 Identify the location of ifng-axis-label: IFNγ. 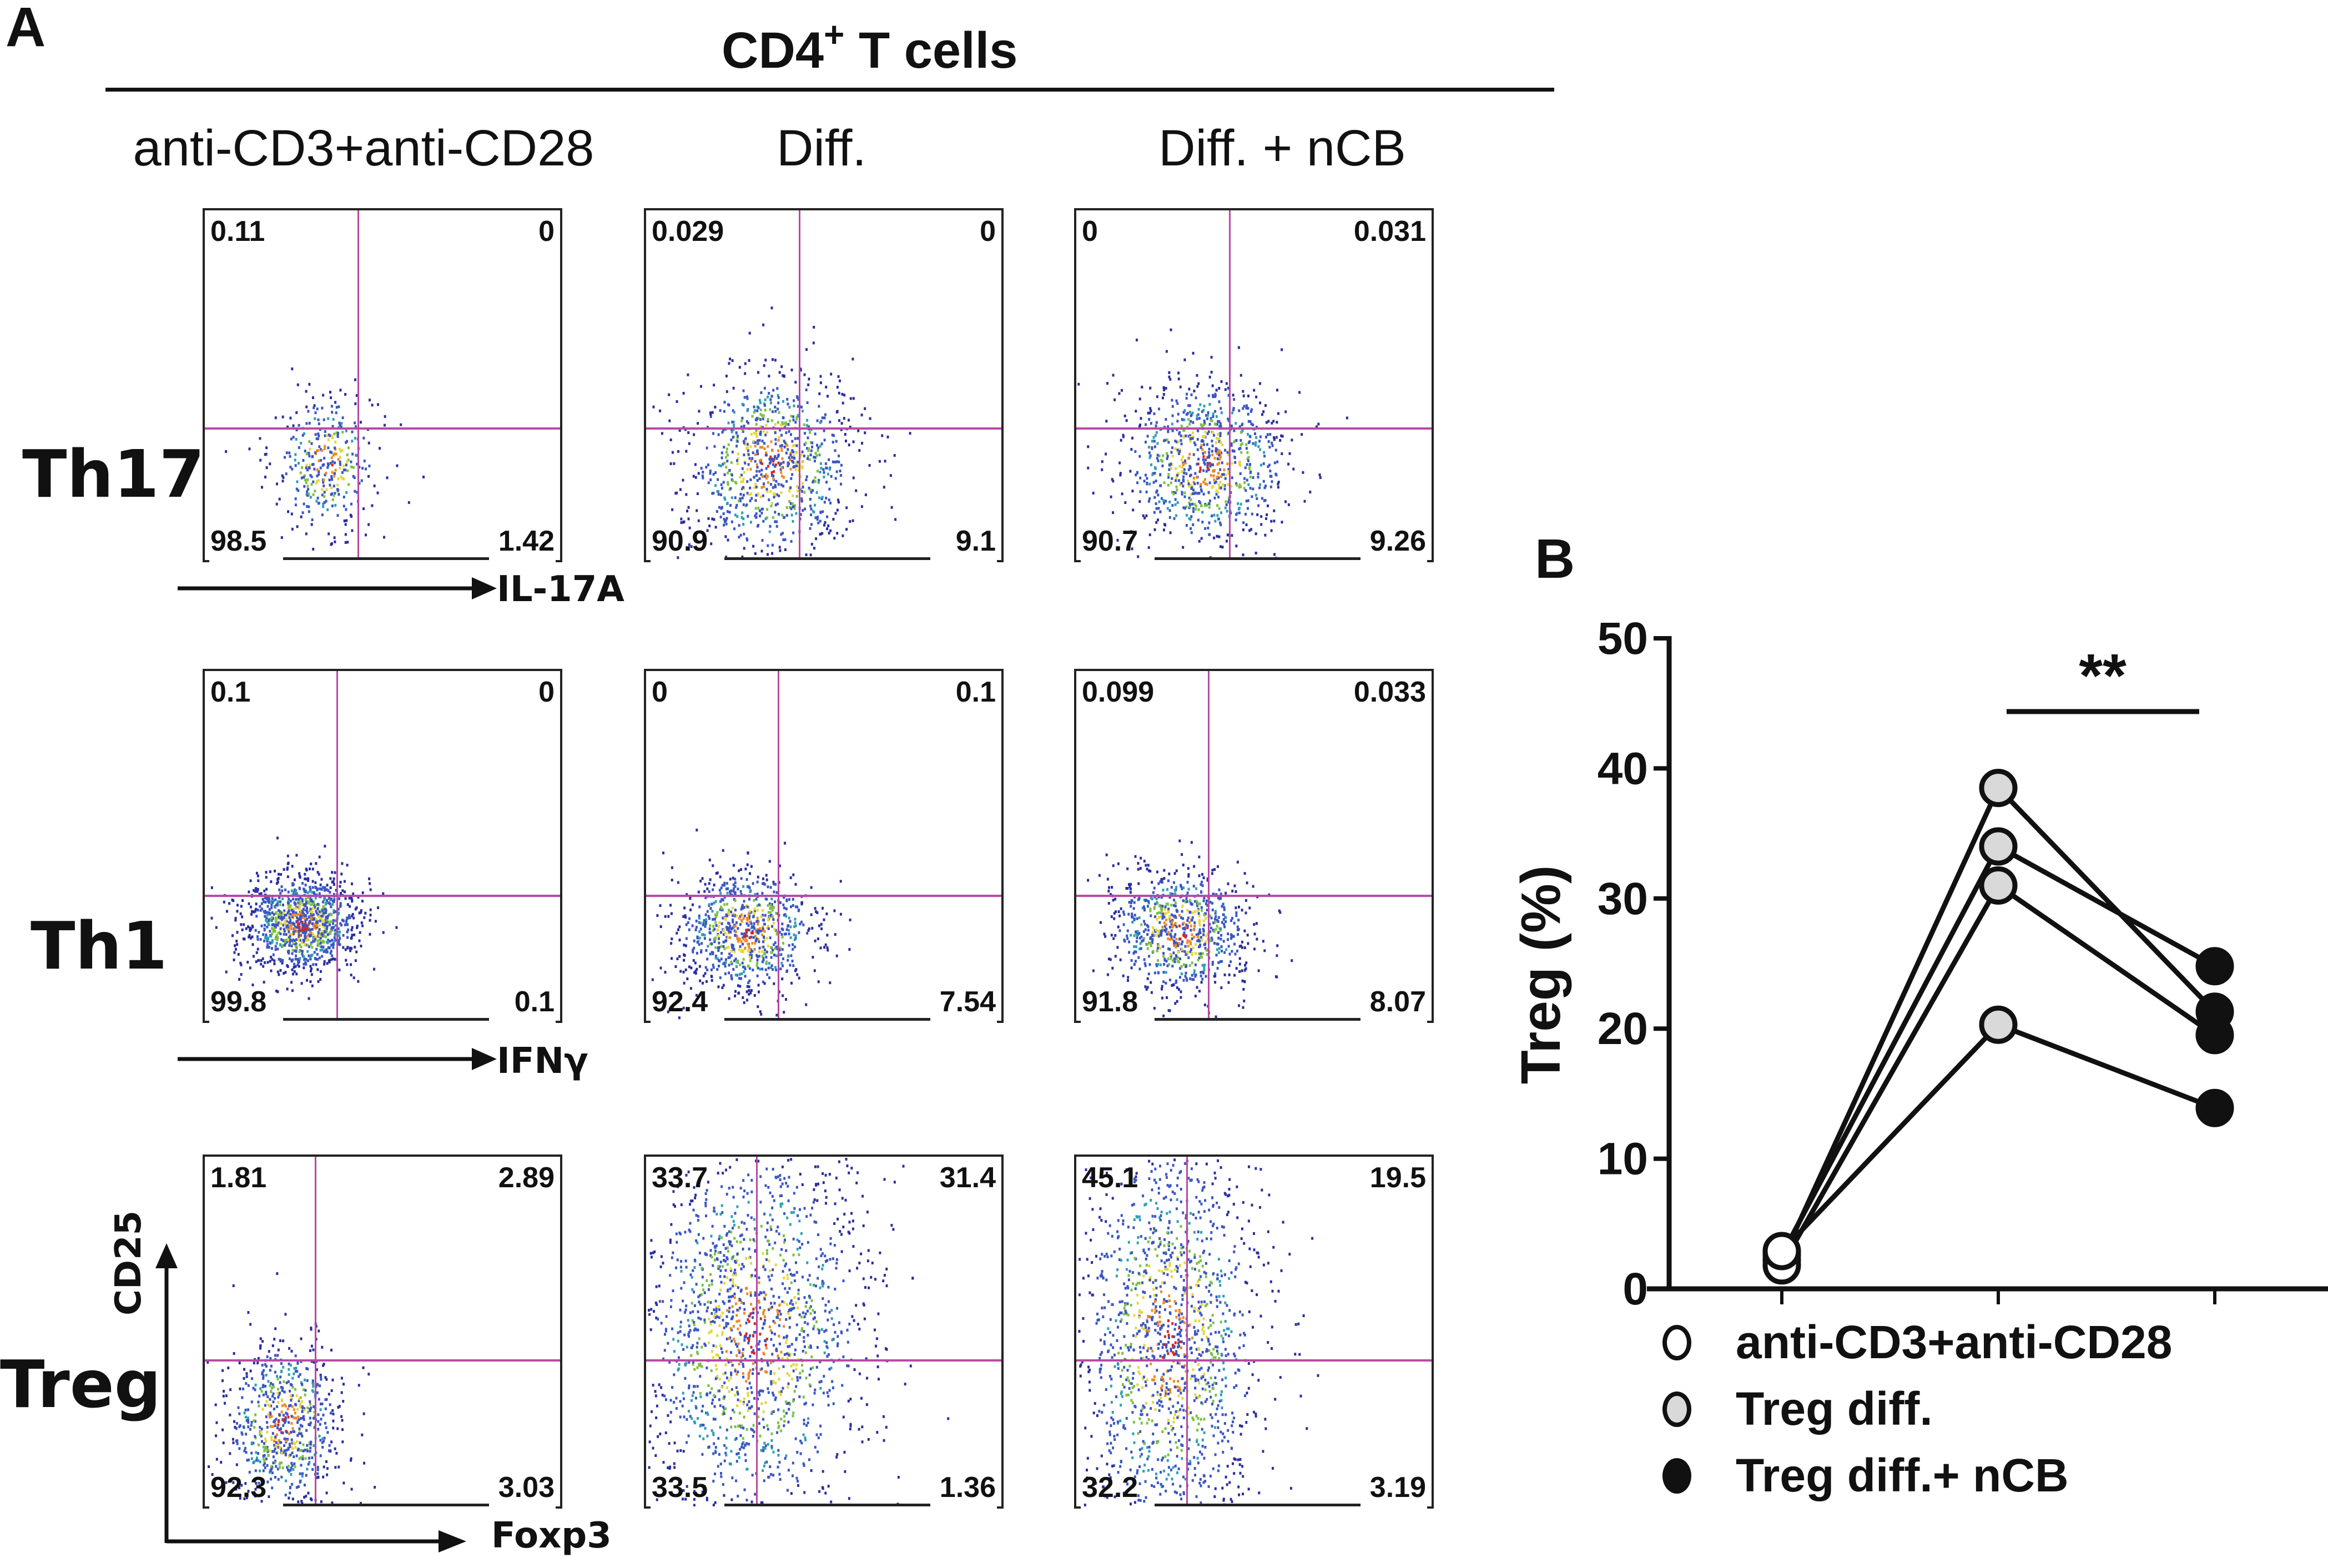
(543, 1061).